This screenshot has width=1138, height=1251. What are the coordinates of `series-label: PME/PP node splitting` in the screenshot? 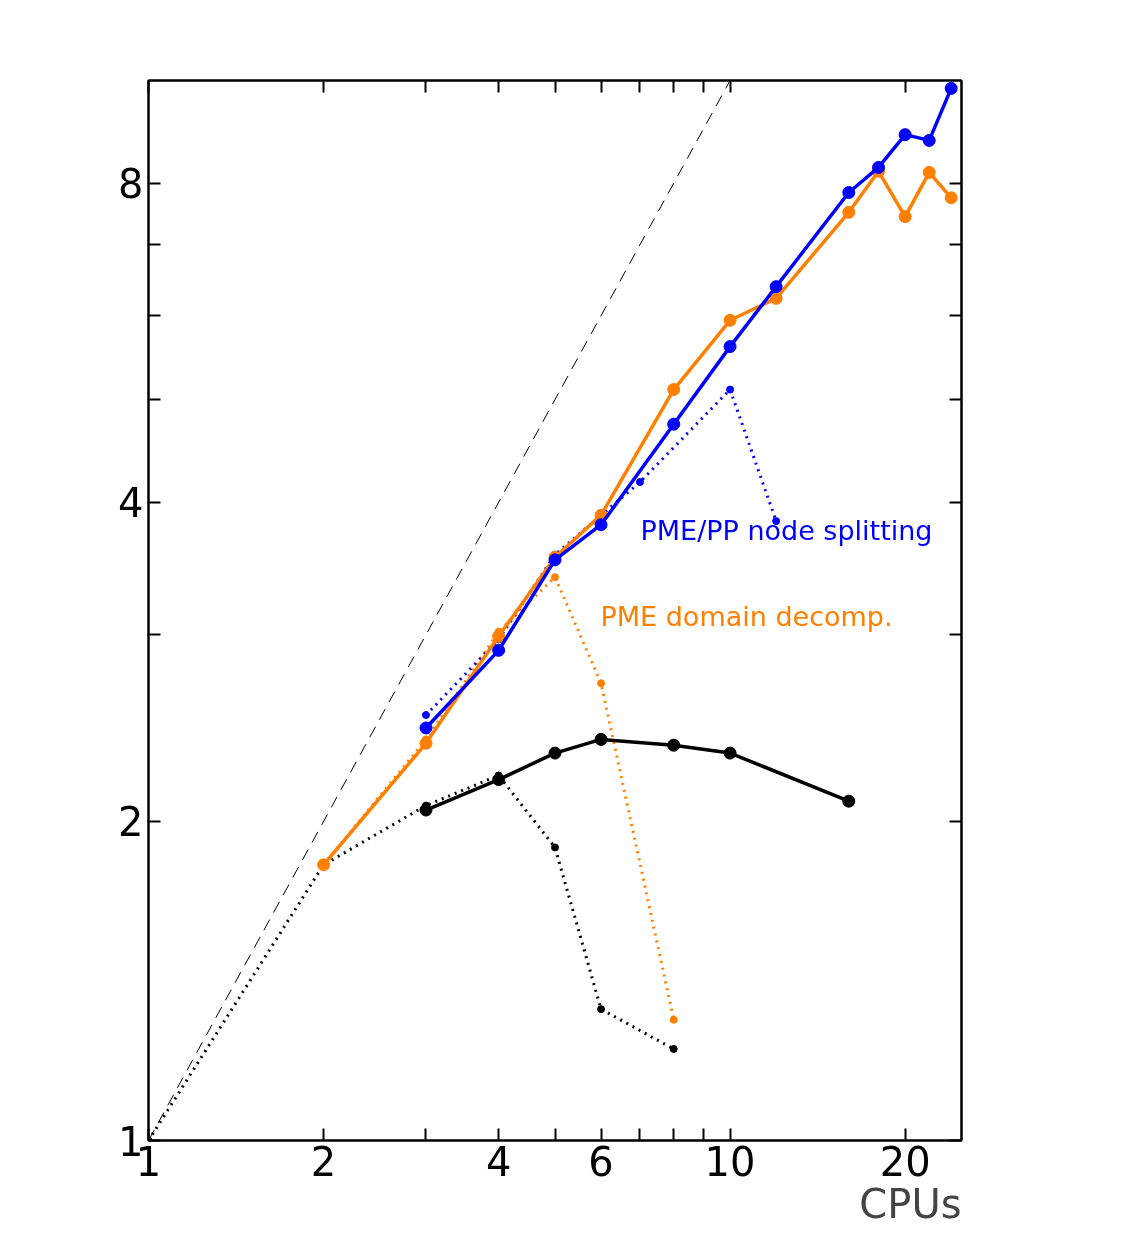 It's located at (786, 530).